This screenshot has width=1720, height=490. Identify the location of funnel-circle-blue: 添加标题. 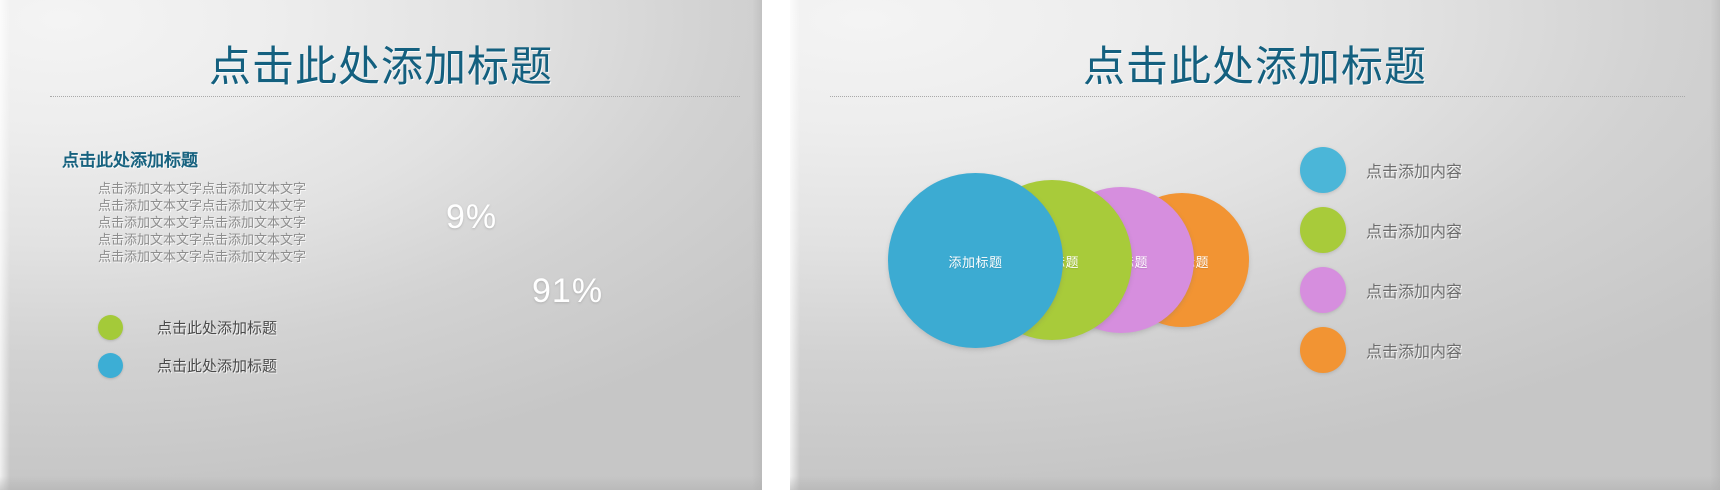
(975, 260).